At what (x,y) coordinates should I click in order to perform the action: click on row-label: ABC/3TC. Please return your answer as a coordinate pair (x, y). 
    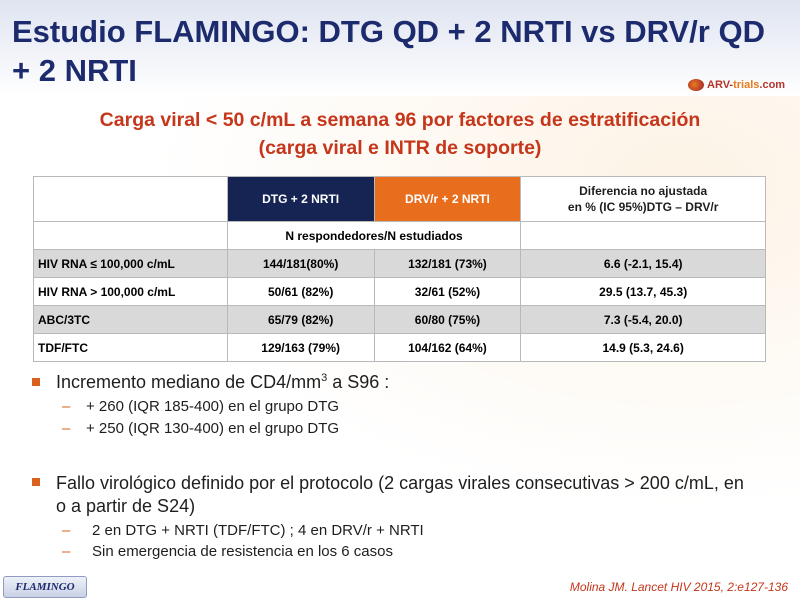
    Looking at the image, I should click on (130, 319).